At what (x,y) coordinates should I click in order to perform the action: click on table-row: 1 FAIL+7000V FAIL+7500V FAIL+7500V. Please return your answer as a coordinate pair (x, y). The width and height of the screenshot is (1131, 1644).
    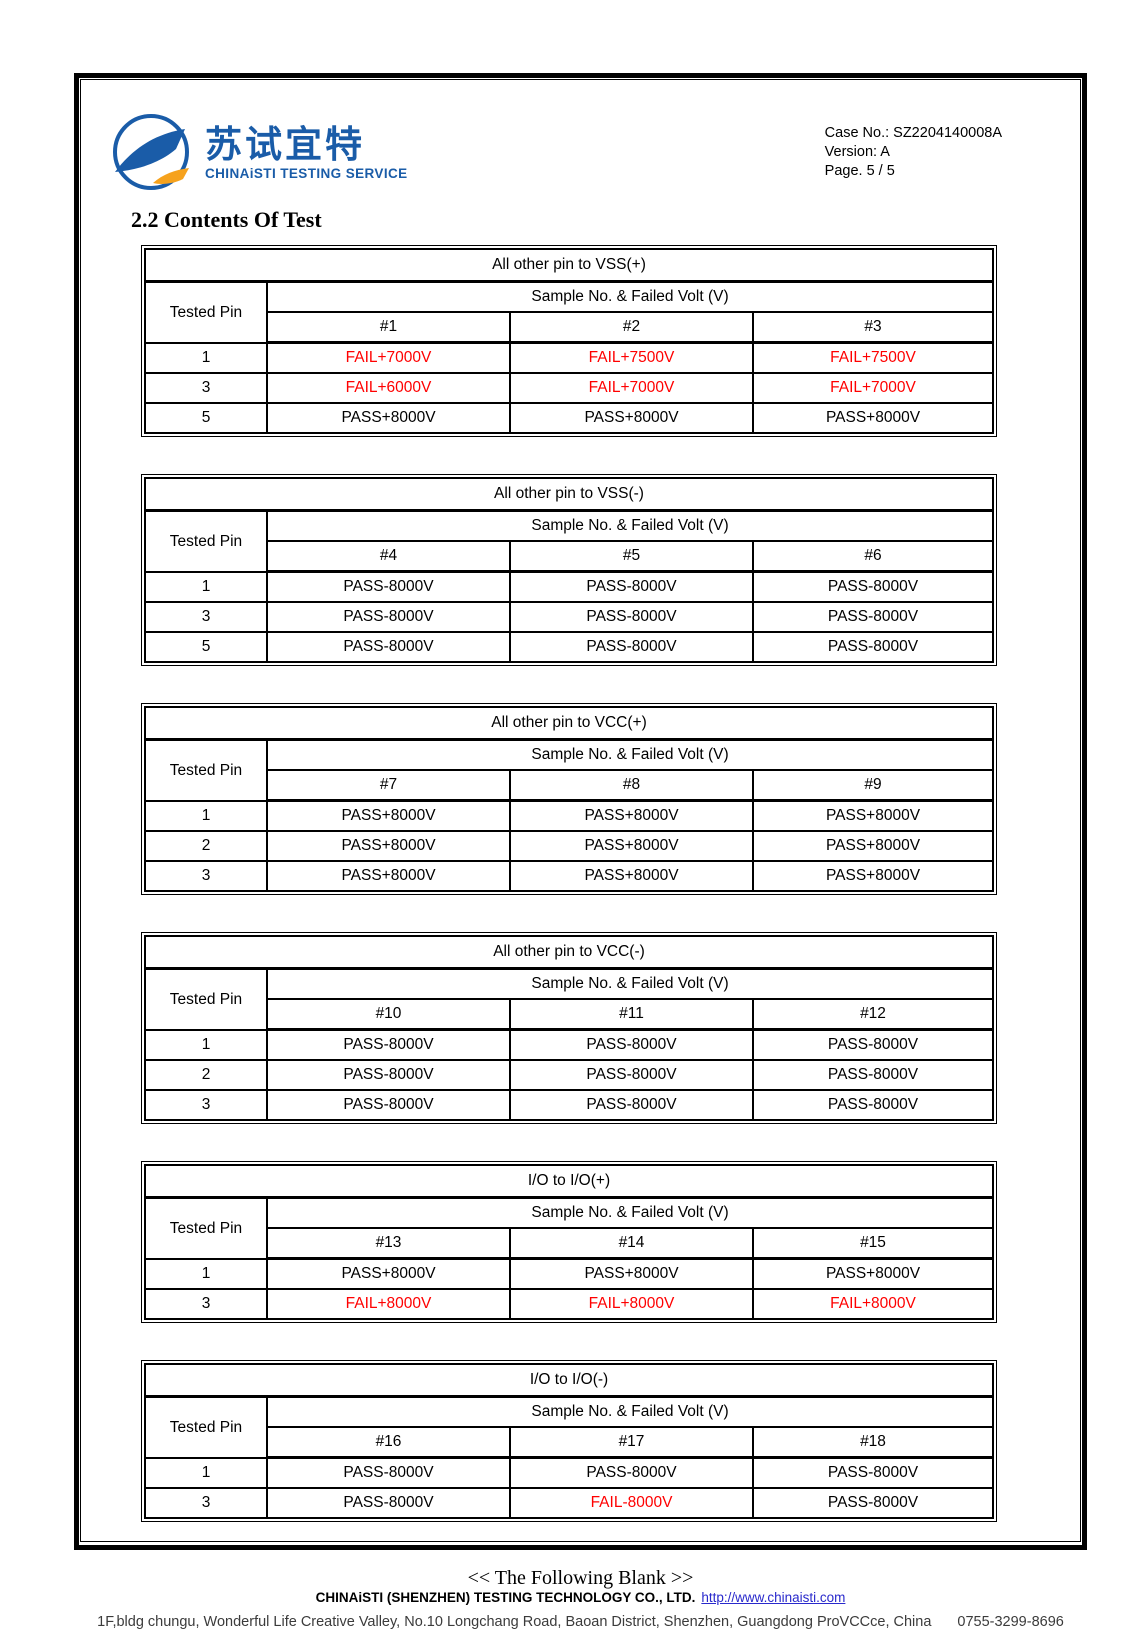
    Looking at the image, I should click on (569, 357).